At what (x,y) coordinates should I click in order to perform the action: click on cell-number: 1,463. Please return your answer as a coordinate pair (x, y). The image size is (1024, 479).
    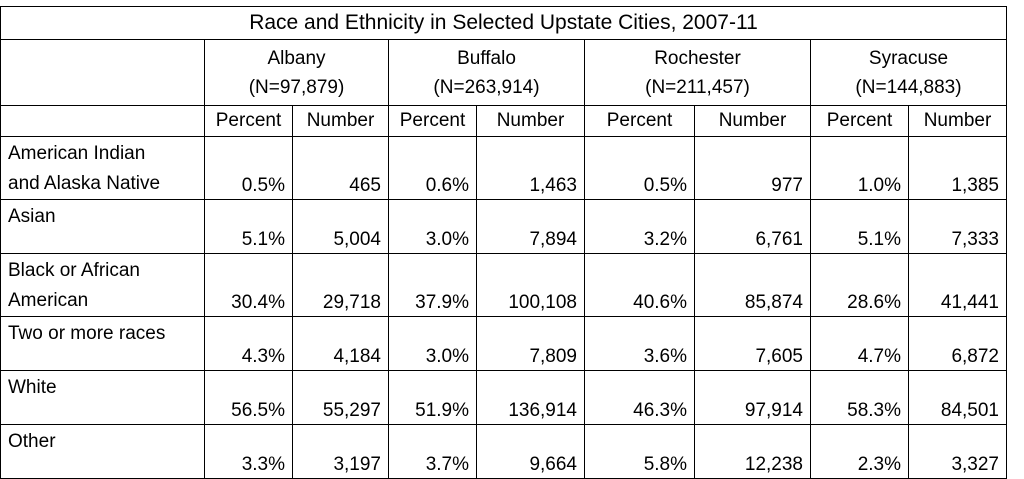
    Looking at the image, I should click on (530, 168).